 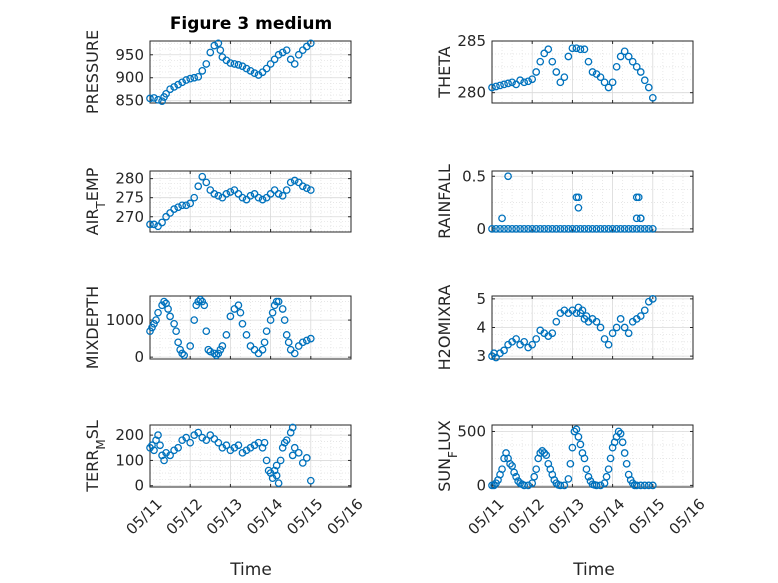 I want to click on axes-box-terr-msl, so click(x=250, y=456).